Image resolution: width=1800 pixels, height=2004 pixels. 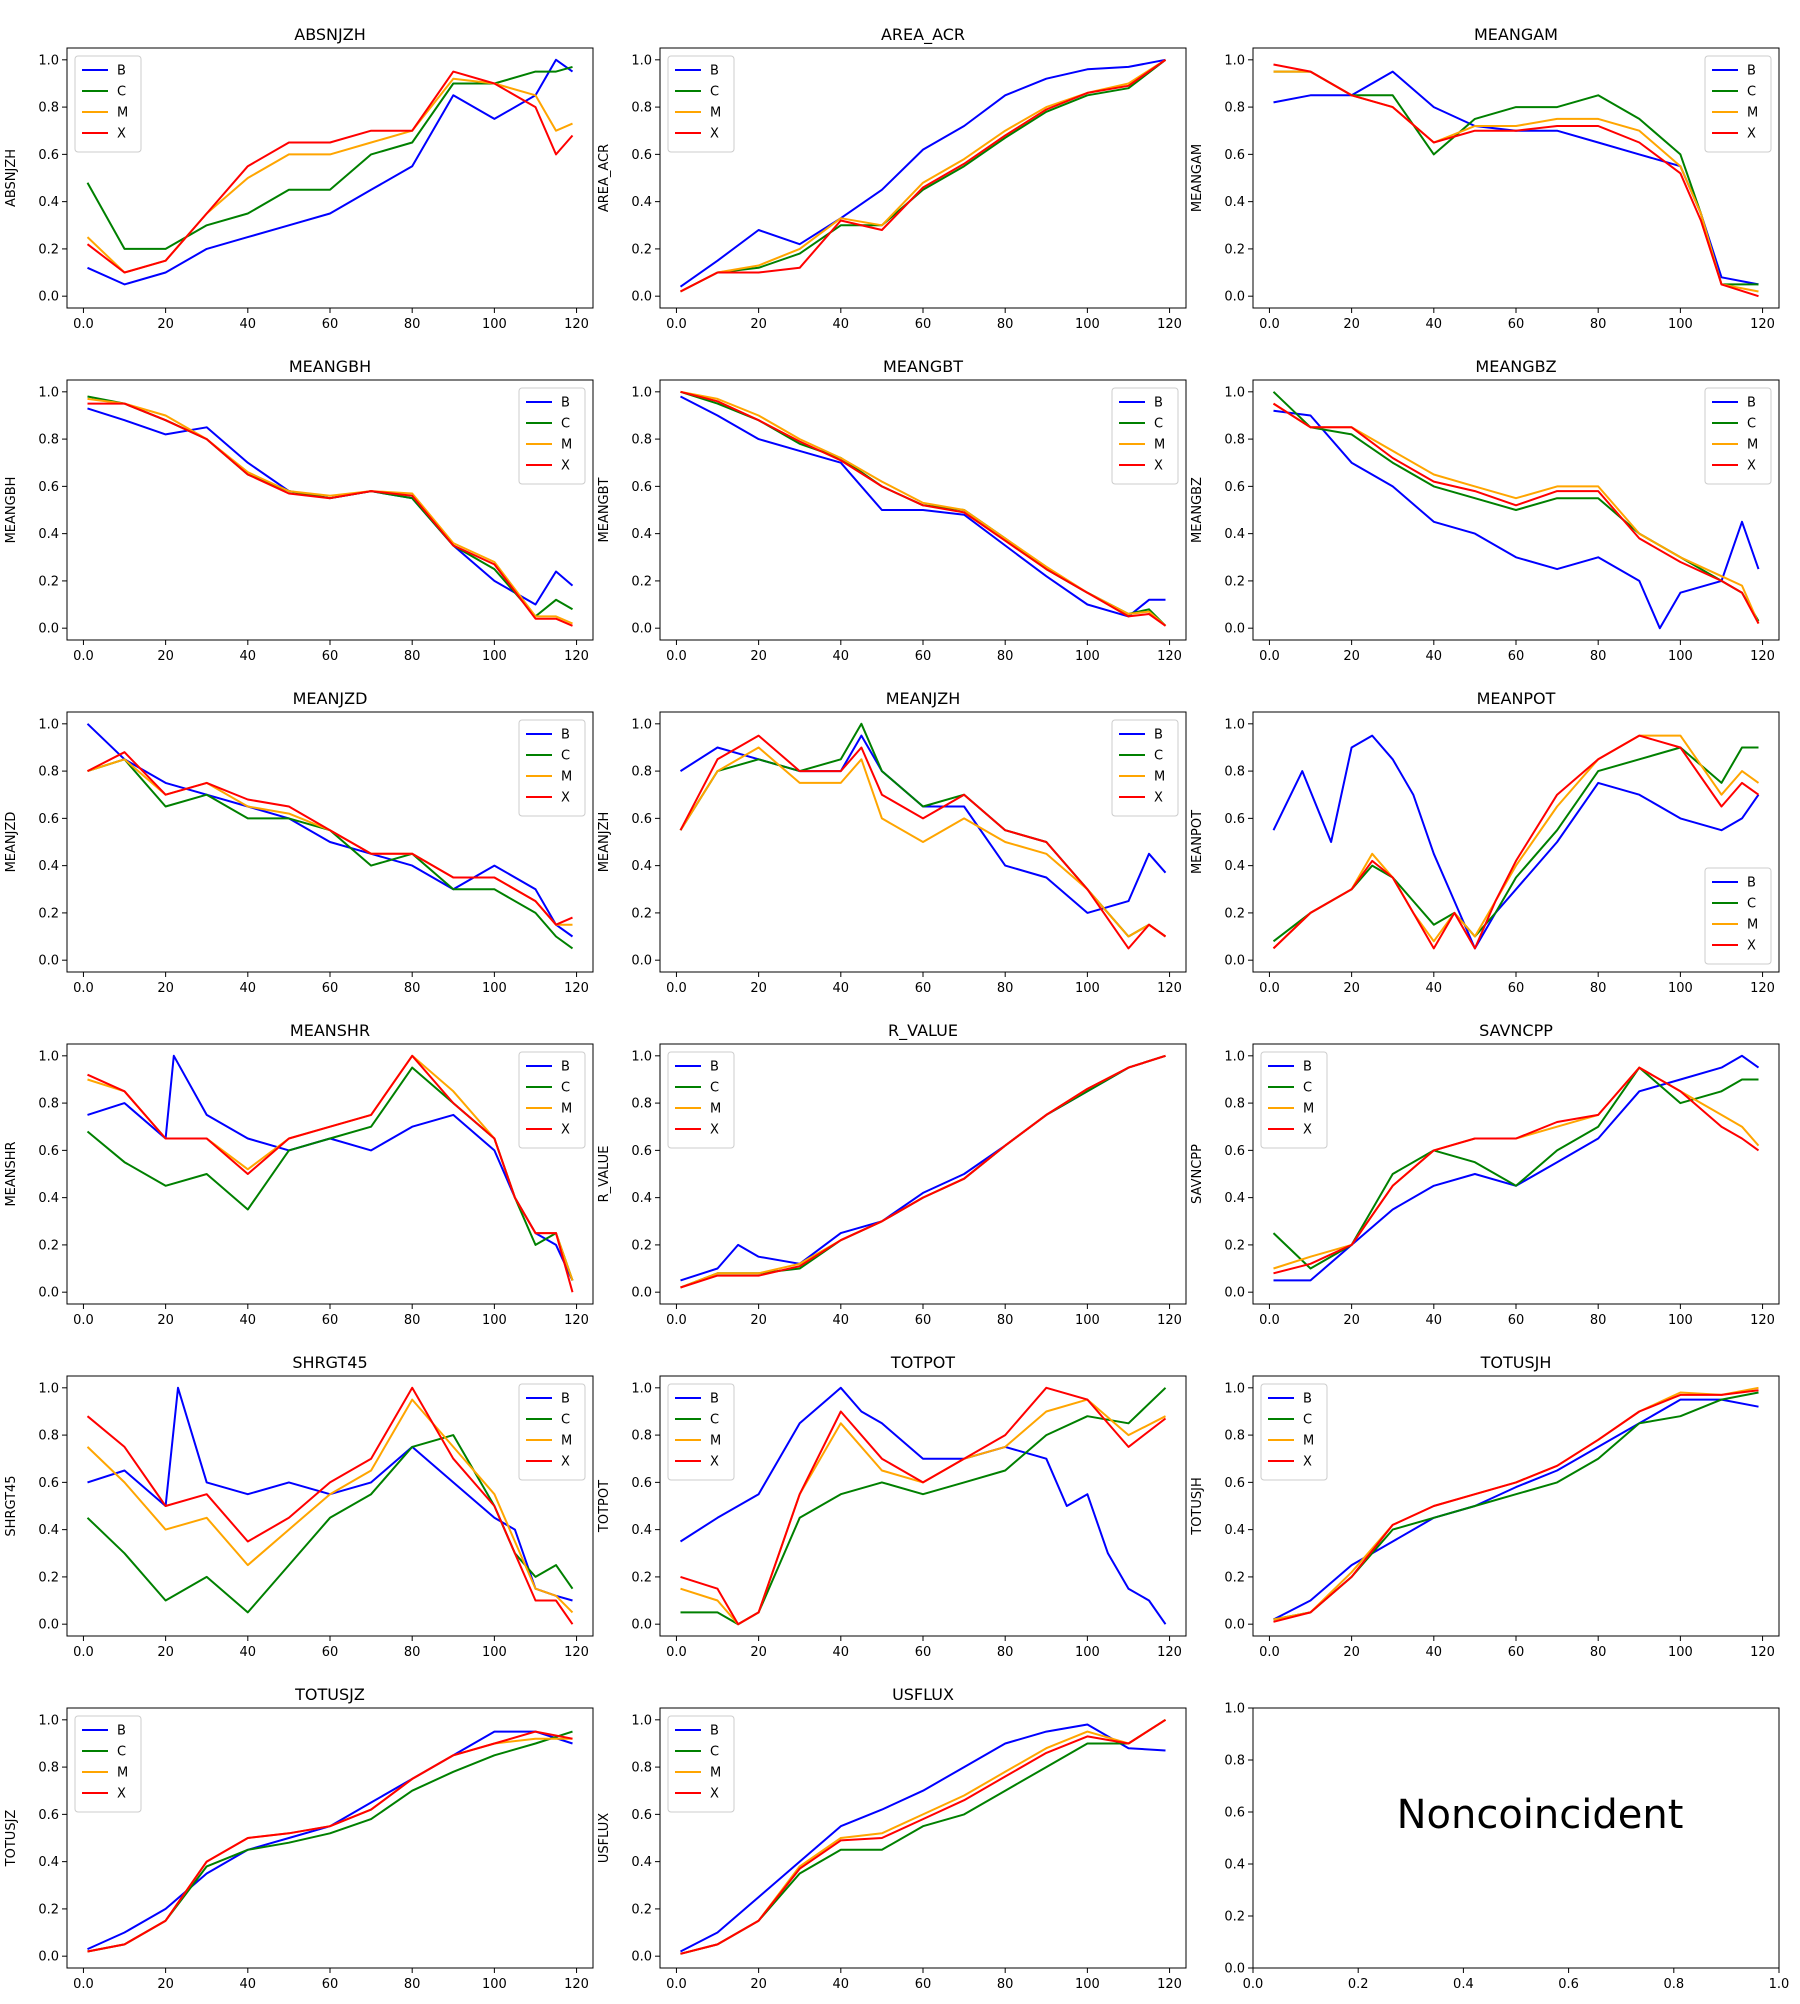 I want to click on subplot-title: MEANGBT, so click(x=923, y=366).